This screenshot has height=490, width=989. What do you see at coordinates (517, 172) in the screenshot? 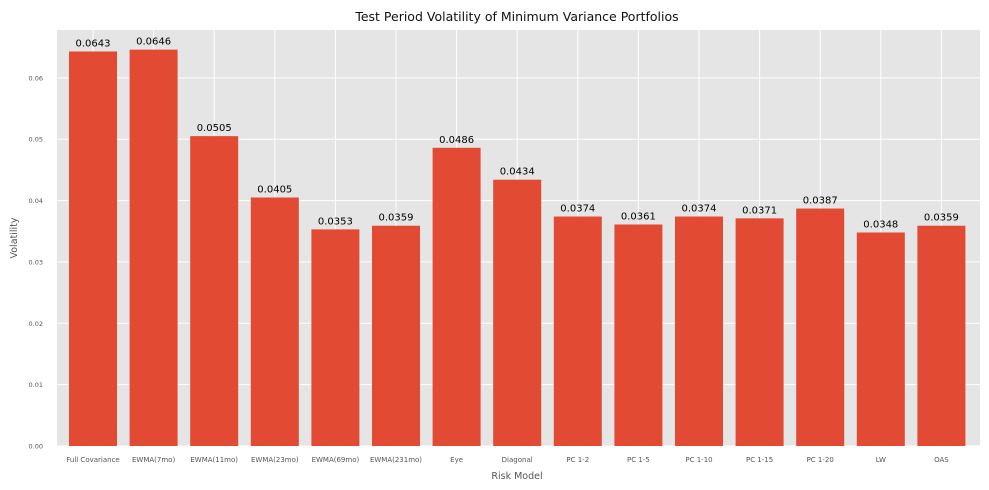
I see `bar-value-label: 0.0434` at bounding box center [517, 172].